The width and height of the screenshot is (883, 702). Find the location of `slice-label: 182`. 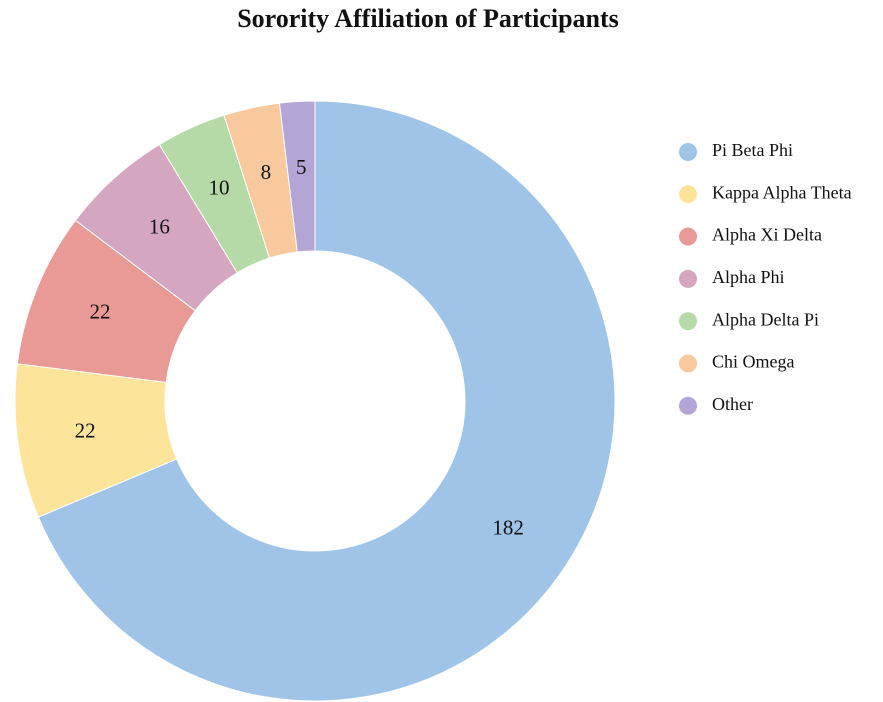

slice-label: 182 is located at coordinates (508, 527).